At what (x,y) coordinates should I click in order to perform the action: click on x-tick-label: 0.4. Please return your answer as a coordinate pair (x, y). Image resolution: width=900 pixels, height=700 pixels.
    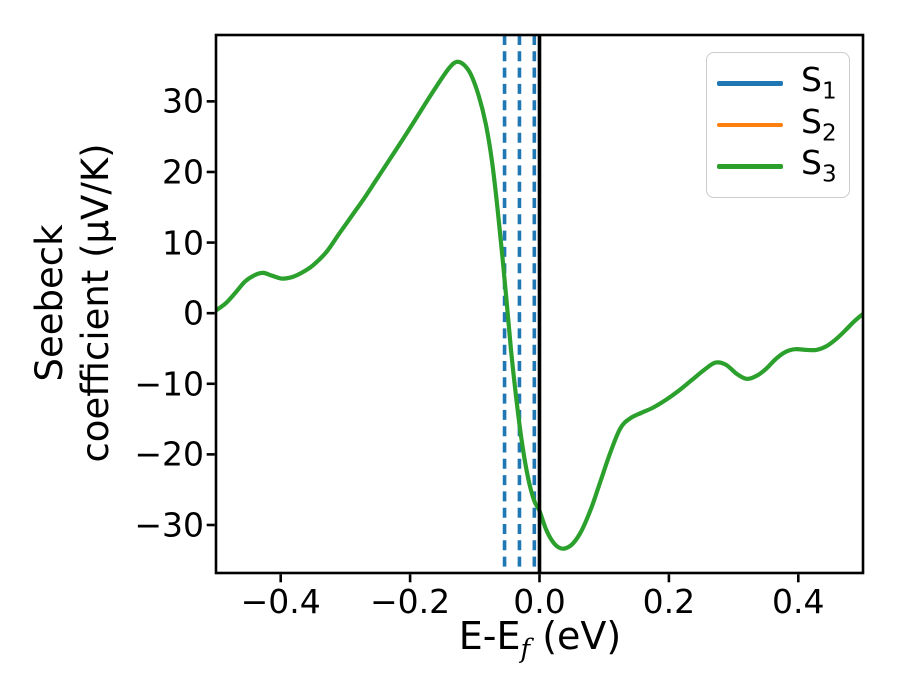
    Looking at the image, I should click on (798, 601).